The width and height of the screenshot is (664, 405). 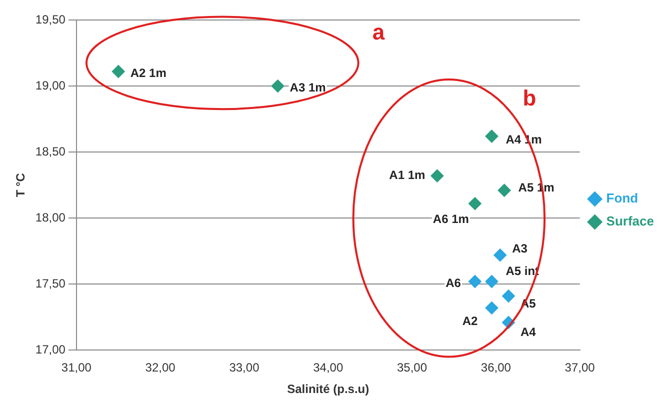 I want to click on annotation: A3 1m, so click(x=308, y=87).